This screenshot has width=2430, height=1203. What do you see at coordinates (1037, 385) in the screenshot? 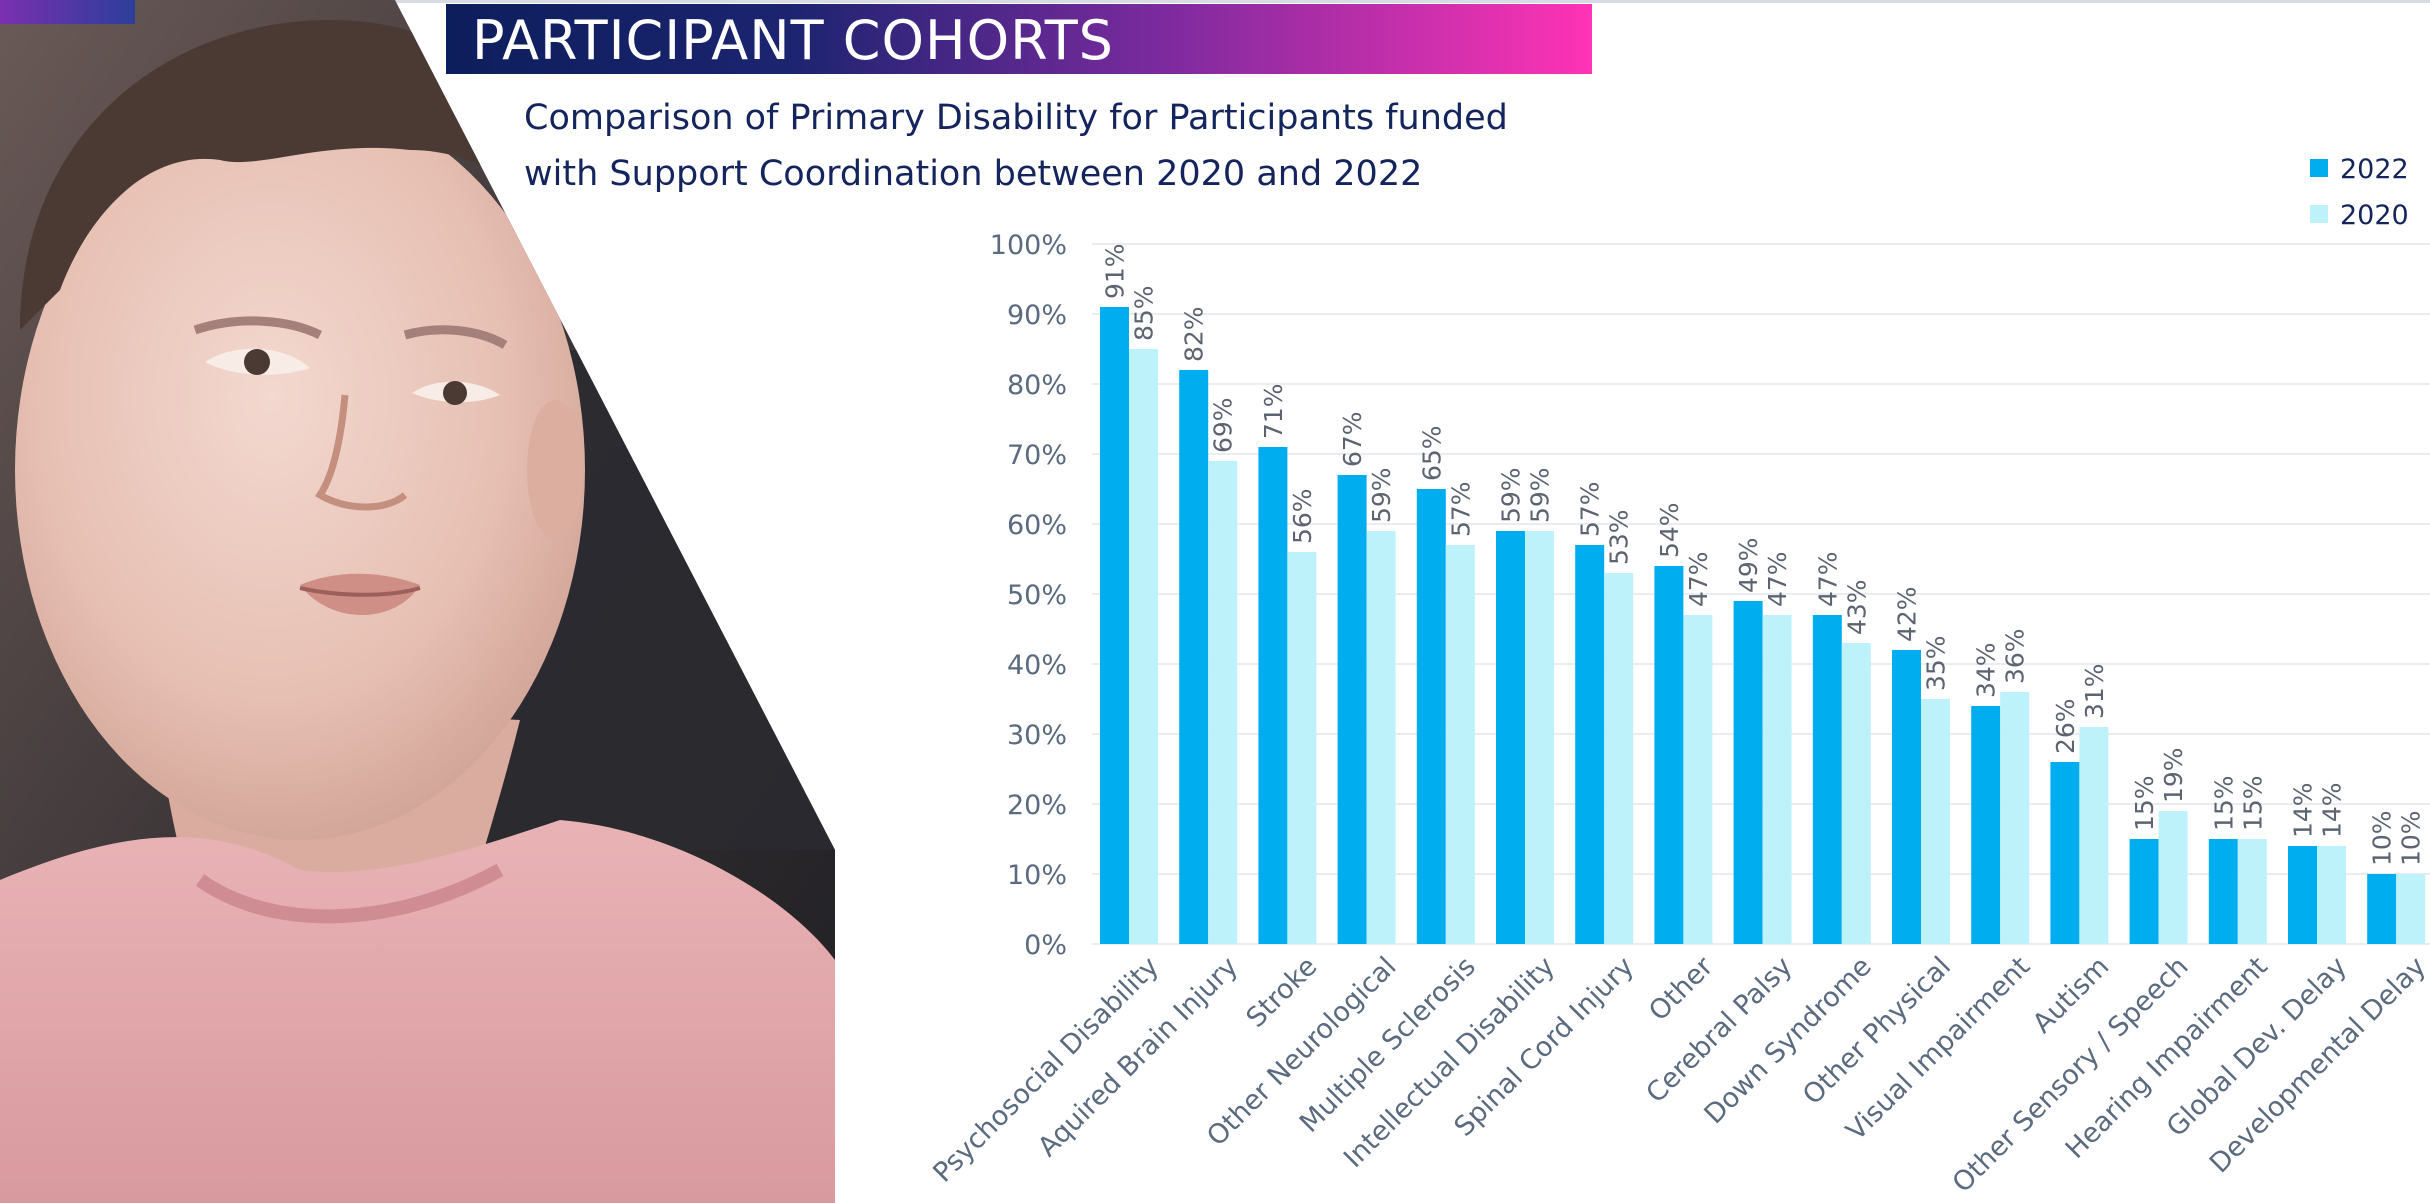
I see `y-tick-label: 80%` at bounding box center [1037, 385].